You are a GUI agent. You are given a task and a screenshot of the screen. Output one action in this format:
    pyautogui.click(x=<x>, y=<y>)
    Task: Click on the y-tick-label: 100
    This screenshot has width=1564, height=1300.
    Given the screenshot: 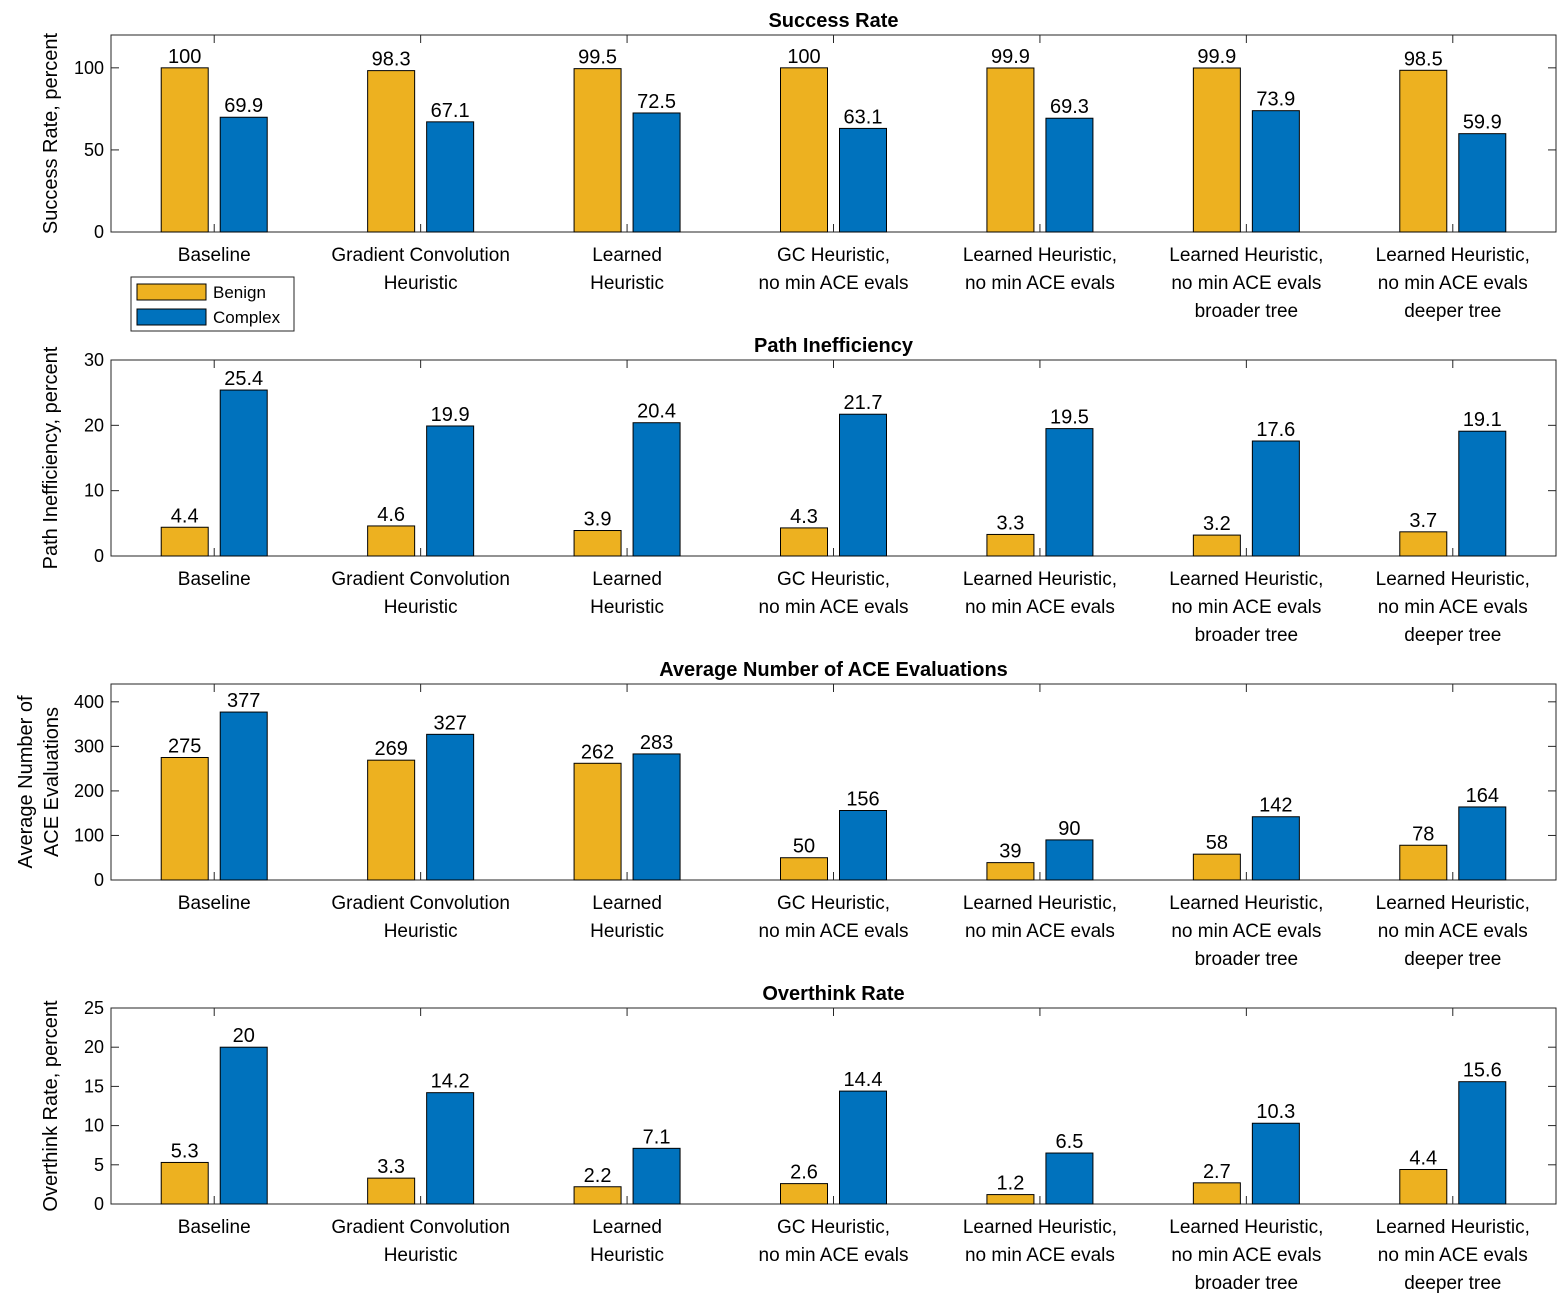 What is the action you would take?
    pyautogui.click(x=89, y=835)
    